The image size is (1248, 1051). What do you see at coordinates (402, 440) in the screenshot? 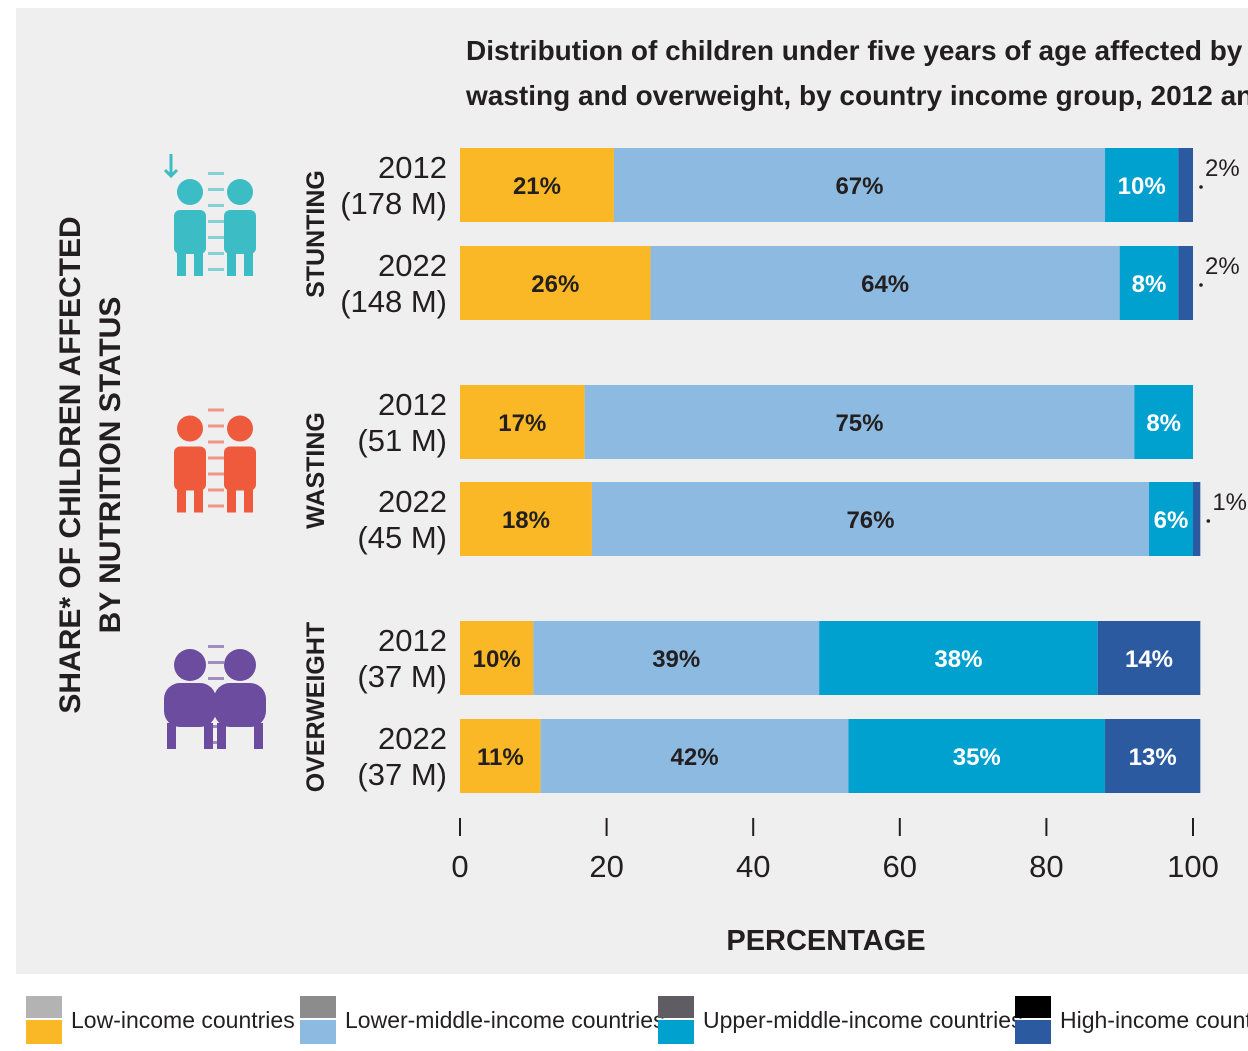
I see `row-count-label: (51 M)` at bounding box center [402, 440].